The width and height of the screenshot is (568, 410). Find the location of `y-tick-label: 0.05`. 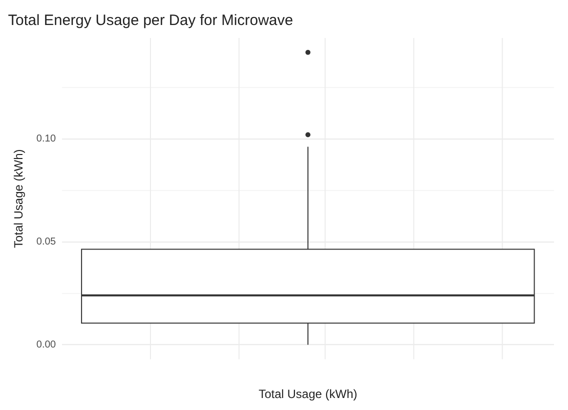

y-tick-label: 0.05 is located at coordinates (46, 242).